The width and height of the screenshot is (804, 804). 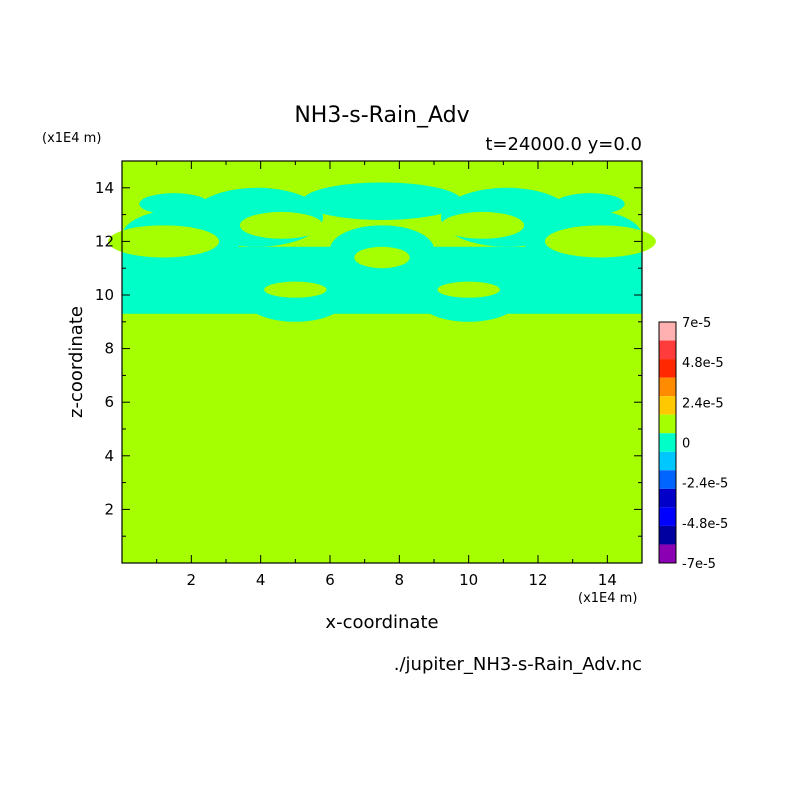 What do you see at coordinates (381, 622) in the screenshot?
I see `x-axis-label: x-coordinate` at bounding box center [381, 622].